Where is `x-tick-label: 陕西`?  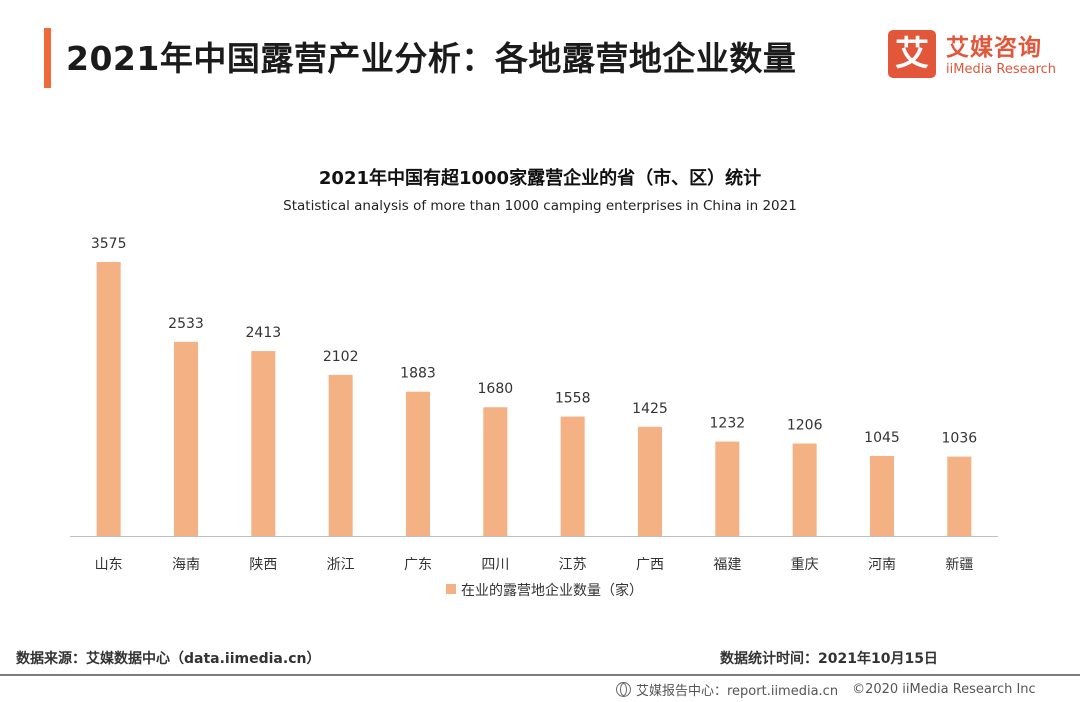
x-tick-label: 陕西 is located at coordinates (263, 565).